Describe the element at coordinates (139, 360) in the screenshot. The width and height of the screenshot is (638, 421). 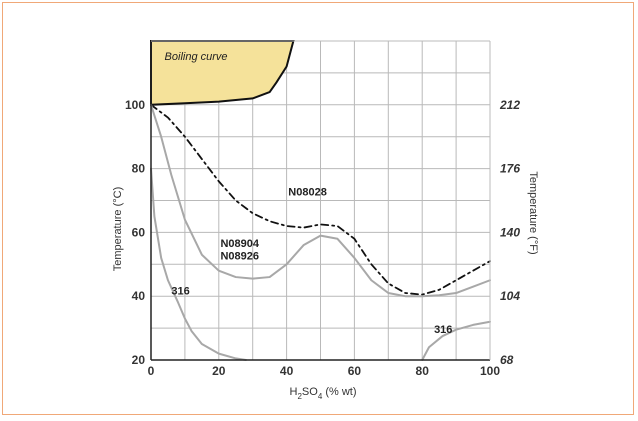
I see `y-left-tick-label: 20` at that location.